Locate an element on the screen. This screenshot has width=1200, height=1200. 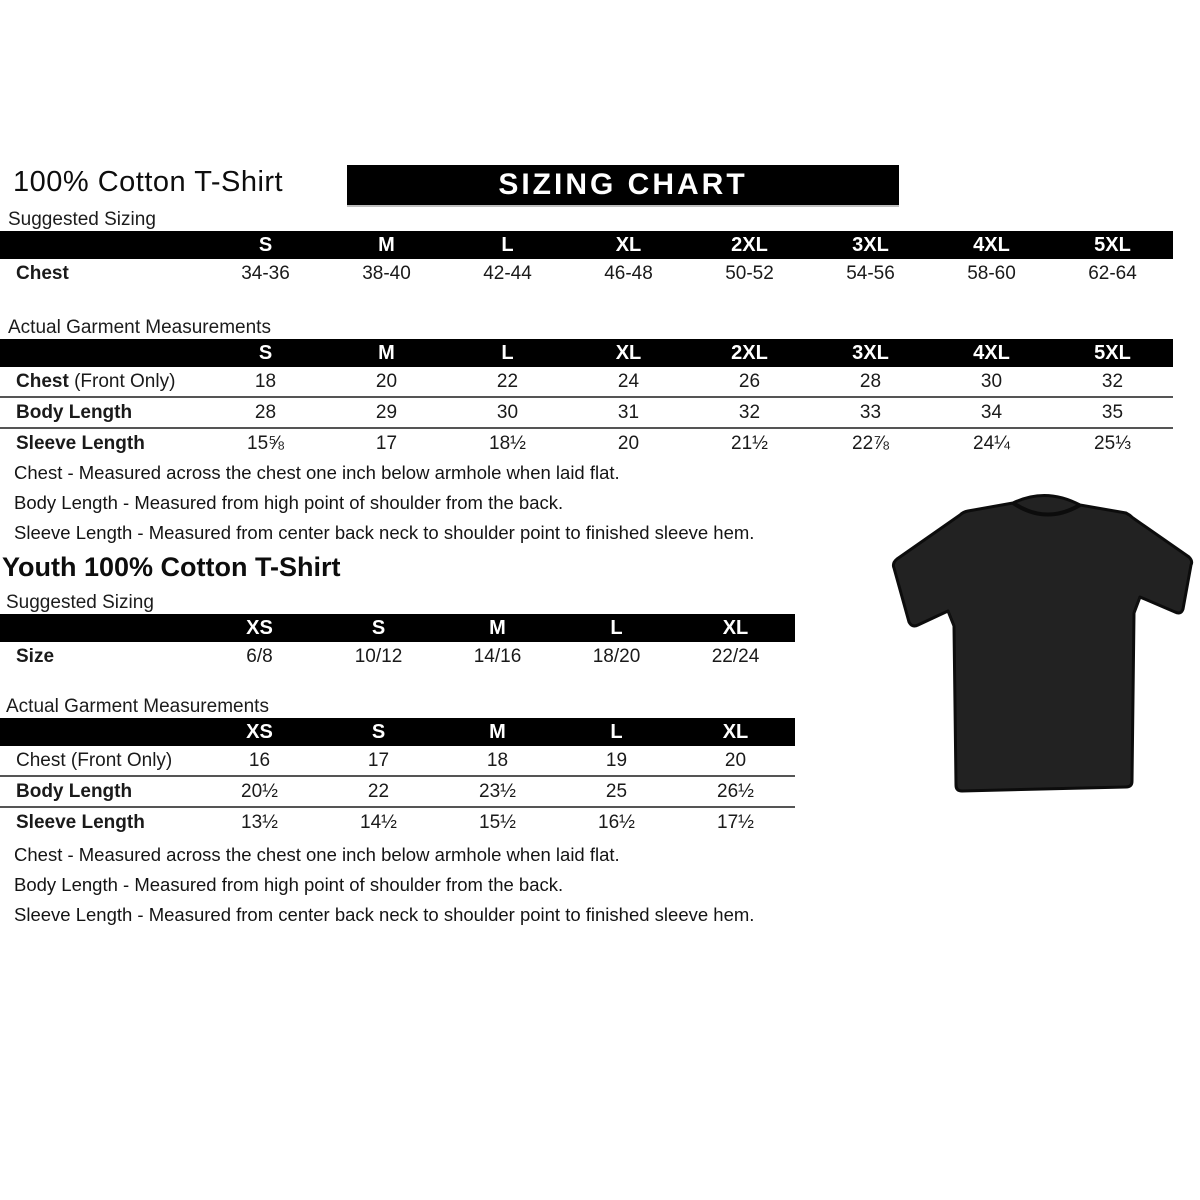
measurement-cell: 54-56 is located at coordinates (870, 273).